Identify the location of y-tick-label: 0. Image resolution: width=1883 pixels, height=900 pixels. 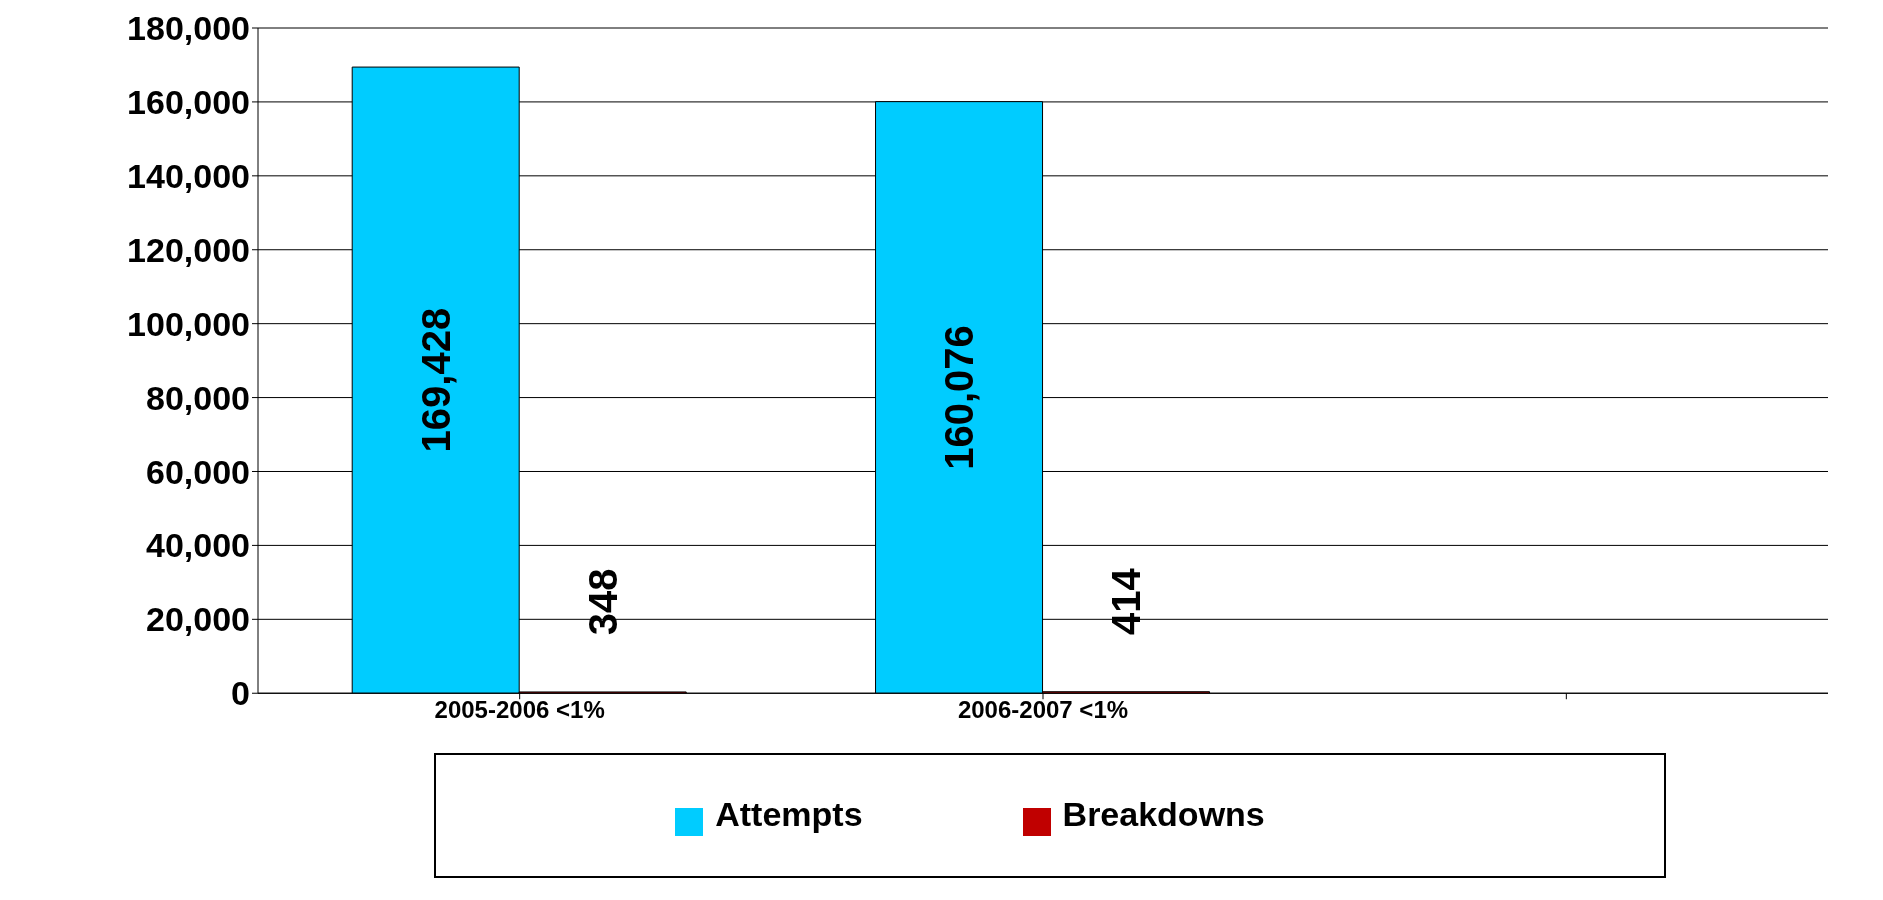
(240, 693).